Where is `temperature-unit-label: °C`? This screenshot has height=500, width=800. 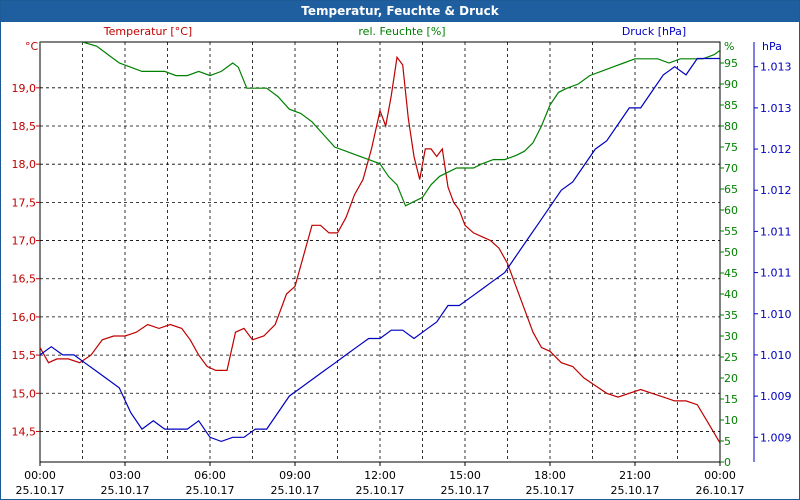
temperature-unit-label: °C is located at coordinates (32, 46).